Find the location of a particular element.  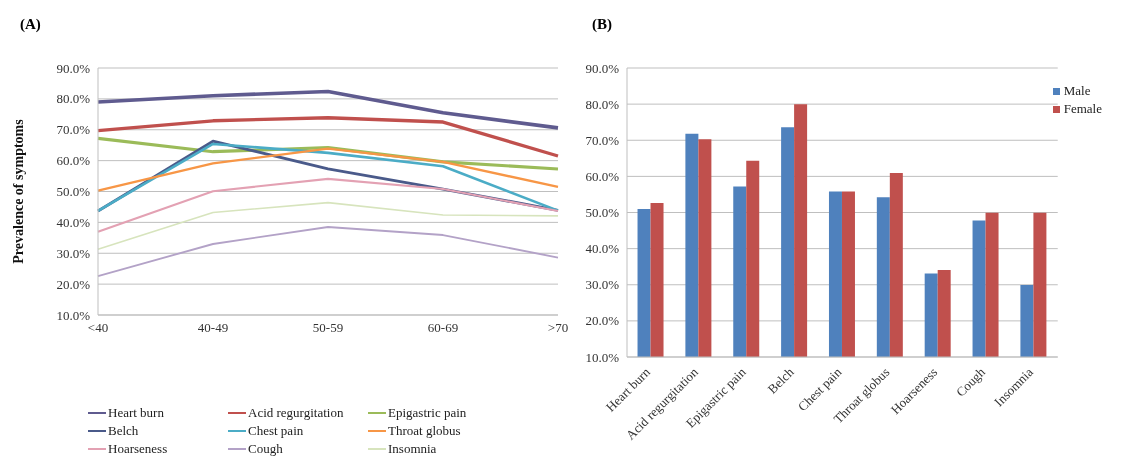

x-tick-label: >70 is located at coordinates (558, 328).